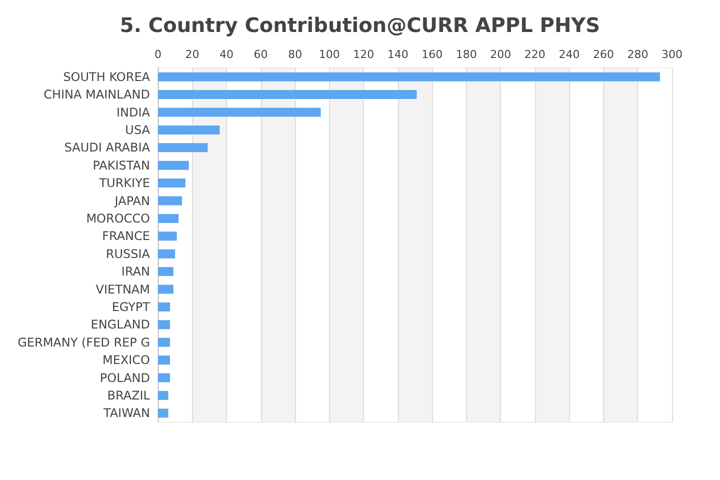  I want to click on x-tick-label: 40, so click(227, 54).